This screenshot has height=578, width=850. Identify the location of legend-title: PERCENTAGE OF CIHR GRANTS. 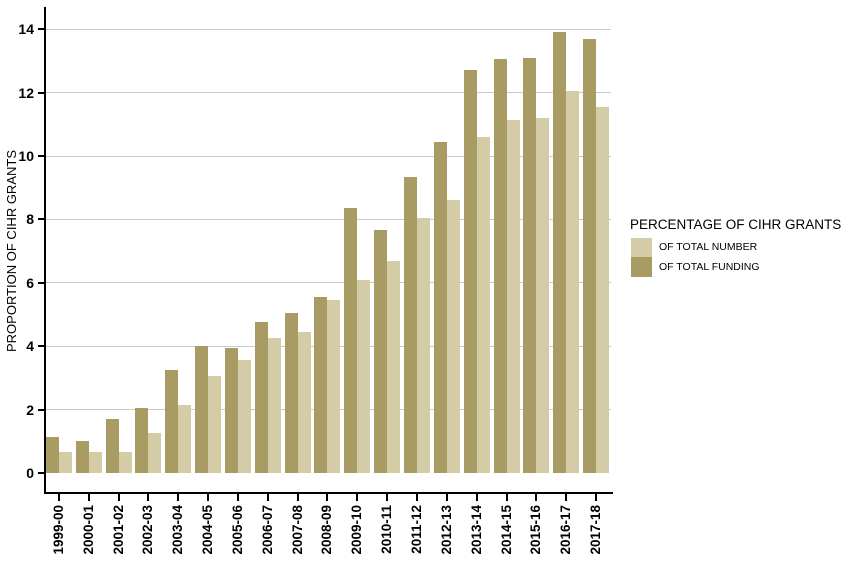
(736, 224).